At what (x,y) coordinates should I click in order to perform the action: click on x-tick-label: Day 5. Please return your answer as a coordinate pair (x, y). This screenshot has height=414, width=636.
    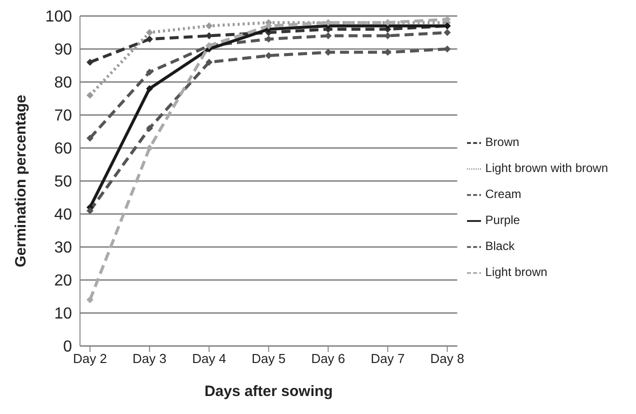
    Looking at the image, I should click on (269, 358).